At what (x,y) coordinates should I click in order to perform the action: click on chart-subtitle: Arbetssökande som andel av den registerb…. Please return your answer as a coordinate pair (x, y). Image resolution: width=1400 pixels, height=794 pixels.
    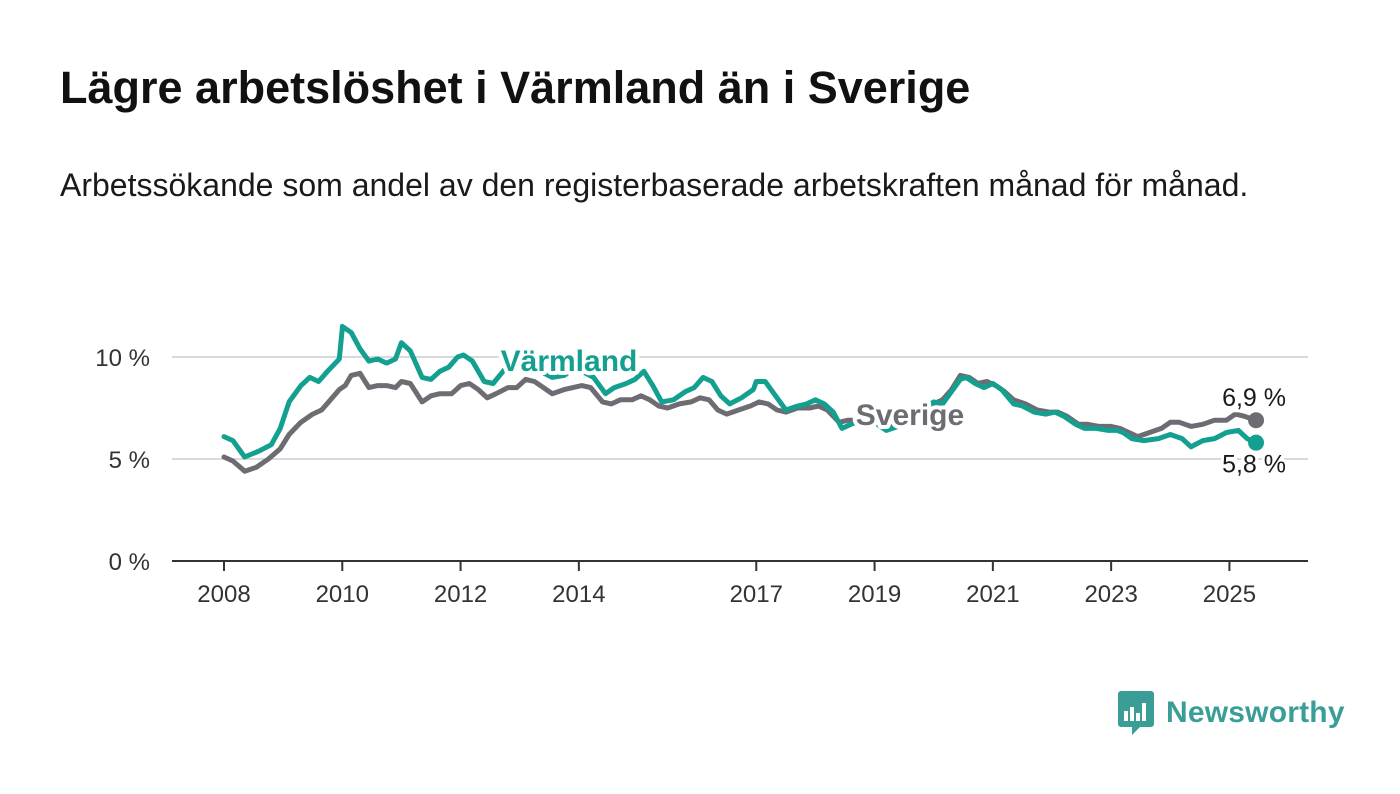
    Looking at the image, I should click on (654, 185).